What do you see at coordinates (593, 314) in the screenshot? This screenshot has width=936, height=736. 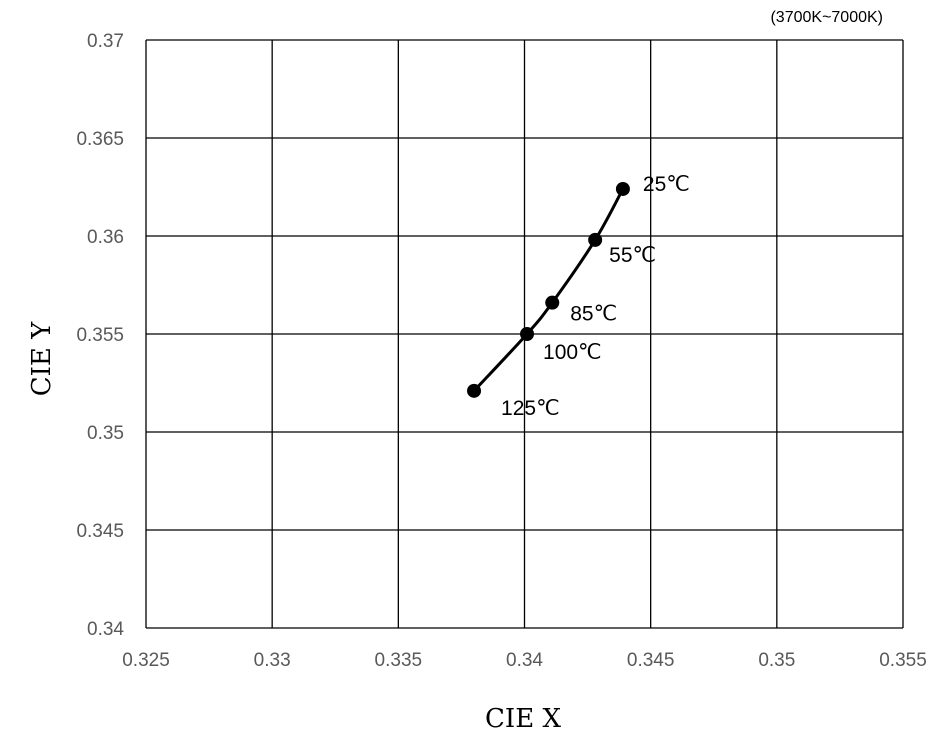 I see `point-label: 85℃` at bounding box center [593, 314].